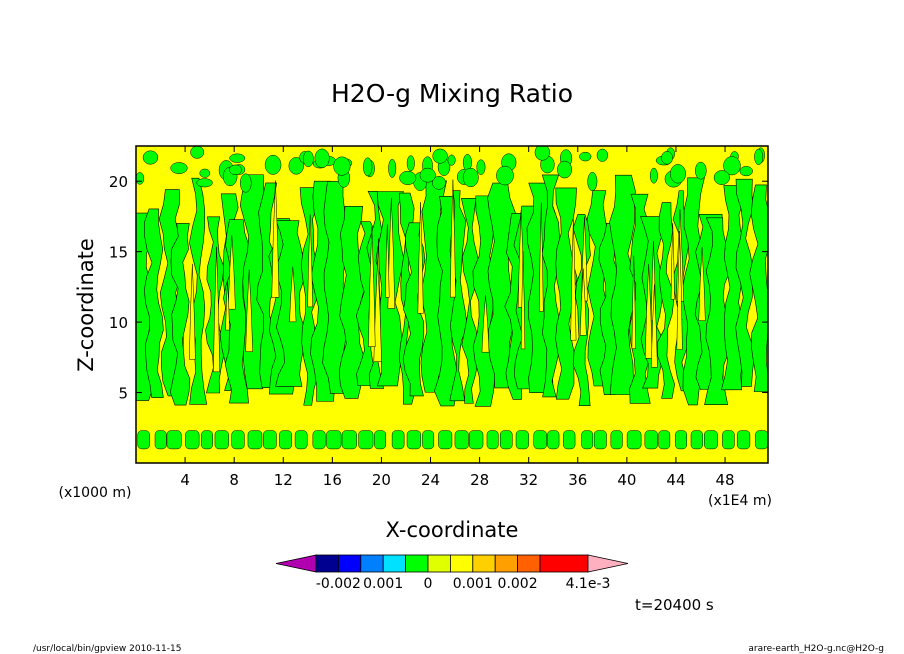  I want to click on colorbar-extend-high, so click(608, 563).